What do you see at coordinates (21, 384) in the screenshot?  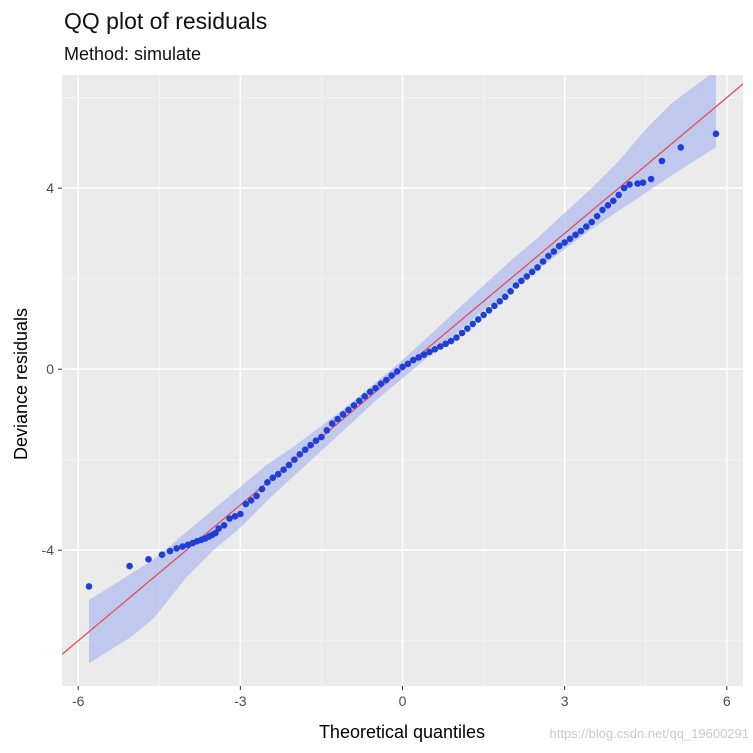 I see `y-axis-title: Deviance residuals` at bounding box center [21, 384].